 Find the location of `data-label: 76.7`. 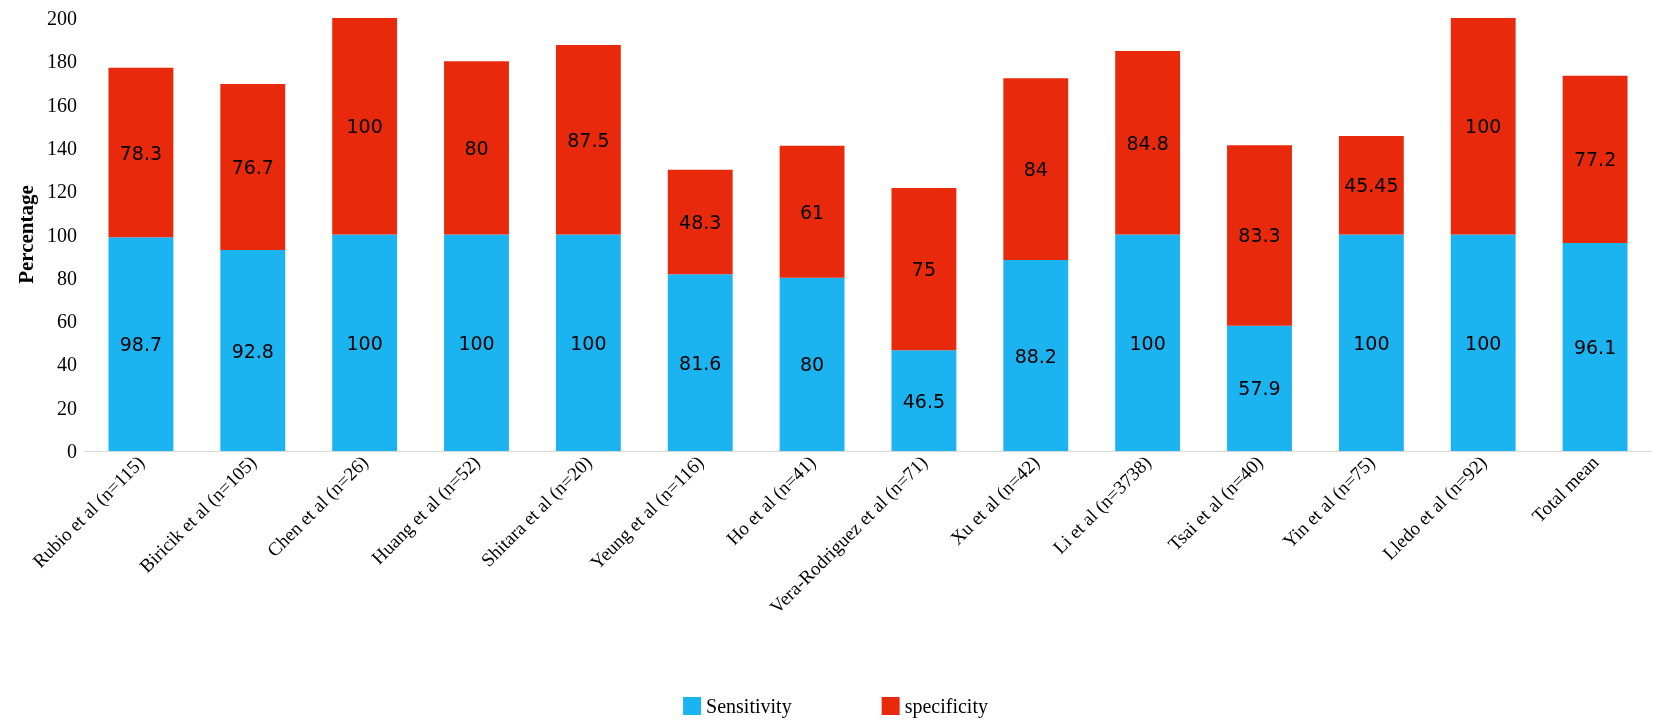

data-label: 76.7 is located at coordinates (252, 167).